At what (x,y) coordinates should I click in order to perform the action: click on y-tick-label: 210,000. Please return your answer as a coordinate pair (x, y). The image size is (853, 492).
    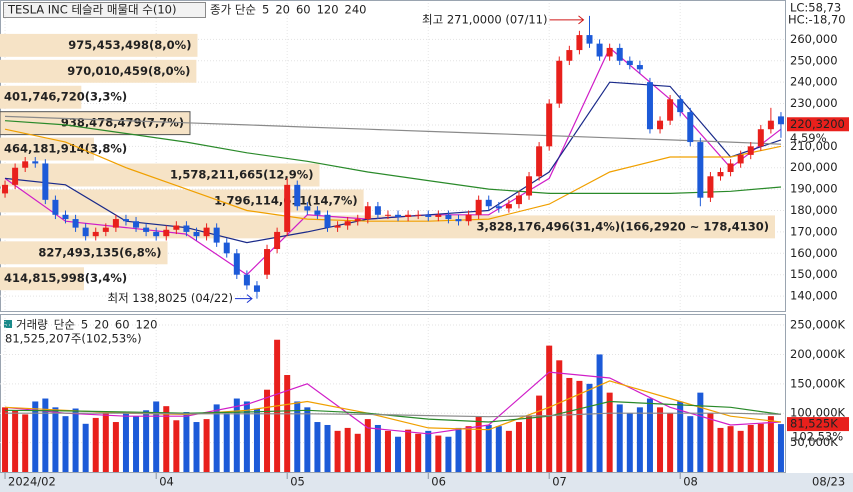
    Looking at the image, I should click on (814, 146).